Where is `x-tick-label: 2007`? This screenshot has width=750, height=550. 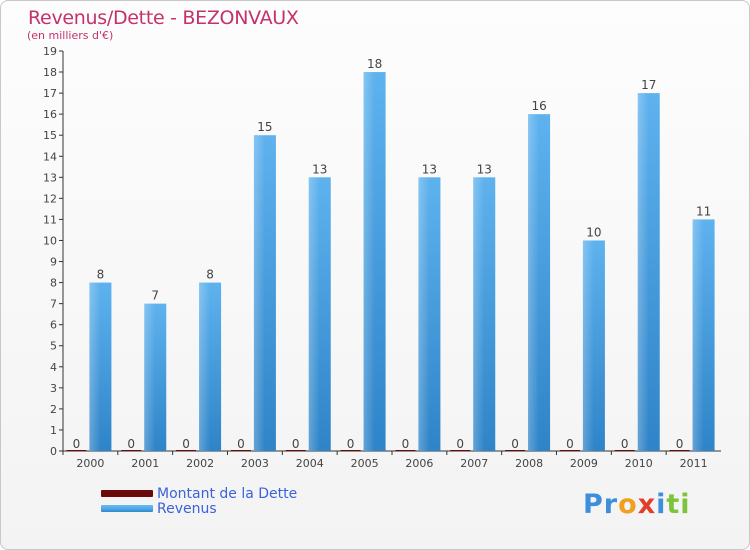
x-tick-label: 2007 is located at coordinates (474, 463).